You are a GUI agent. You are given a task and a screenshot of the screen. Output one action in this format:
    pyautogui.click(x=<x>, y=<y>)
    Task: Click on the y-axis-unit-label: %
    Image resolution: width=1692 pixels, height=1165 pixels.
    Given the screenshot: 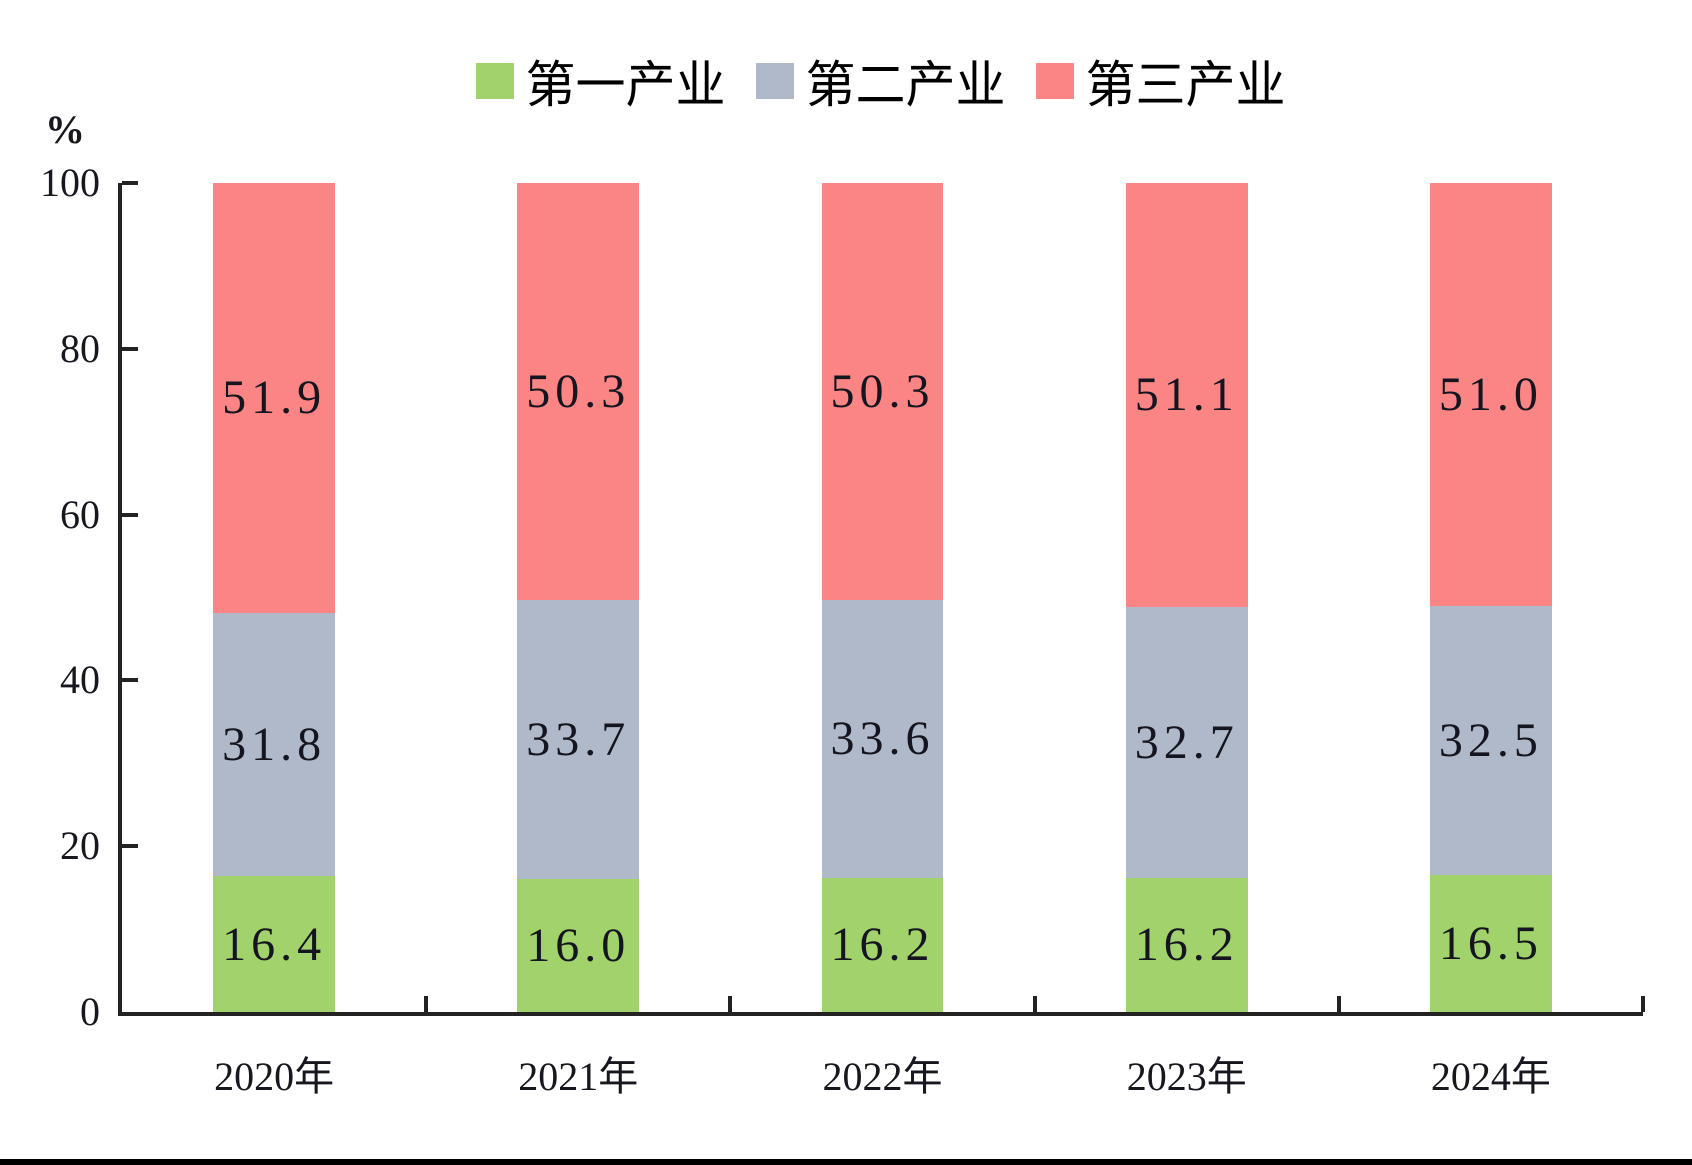 What is the action you would take?
    pyautogui.click(x=65, y=129)
    